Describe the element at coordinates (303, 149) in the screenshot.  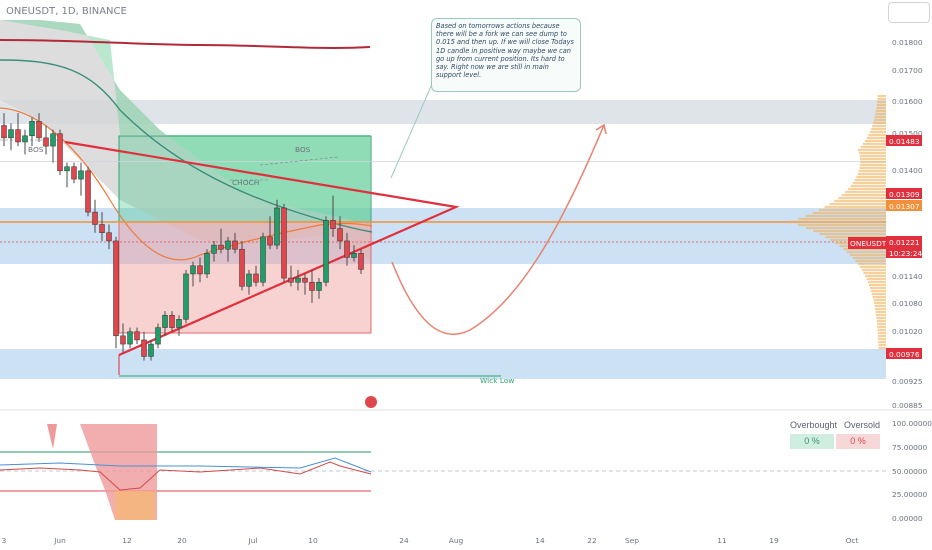
I see `bos-label-top: BOS` at that location.